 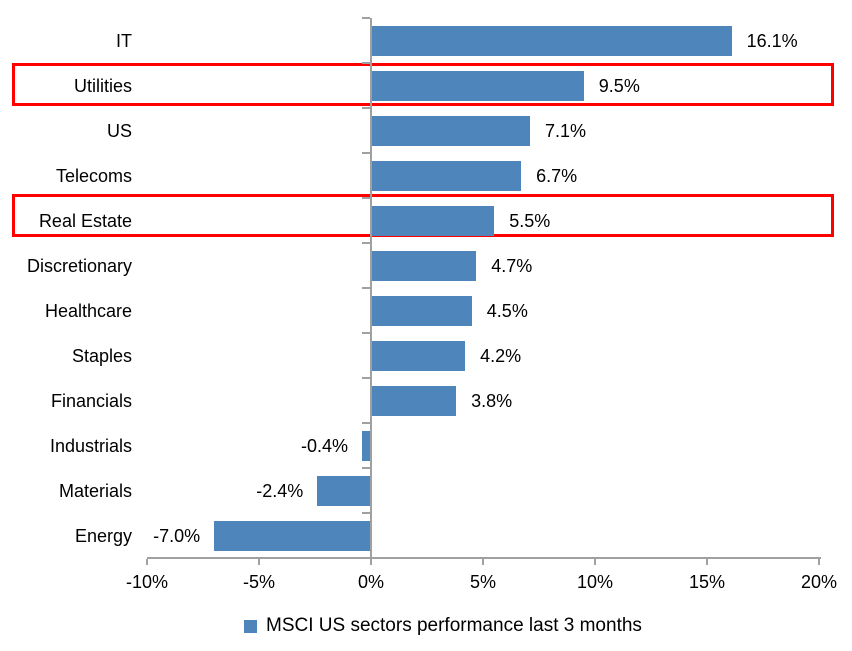 What do you see at coordinates (707, 582) in the screenshot?
I see `x-axis-tick-label: 15%` at bounding box center [707, 582].